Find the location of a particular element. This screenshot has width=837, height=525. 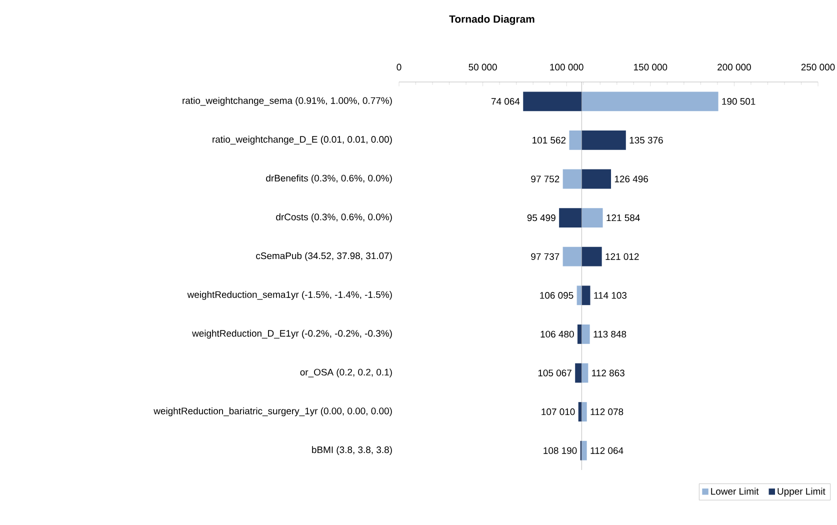

data-label: 105 067 is located at coordinates (555, 373).